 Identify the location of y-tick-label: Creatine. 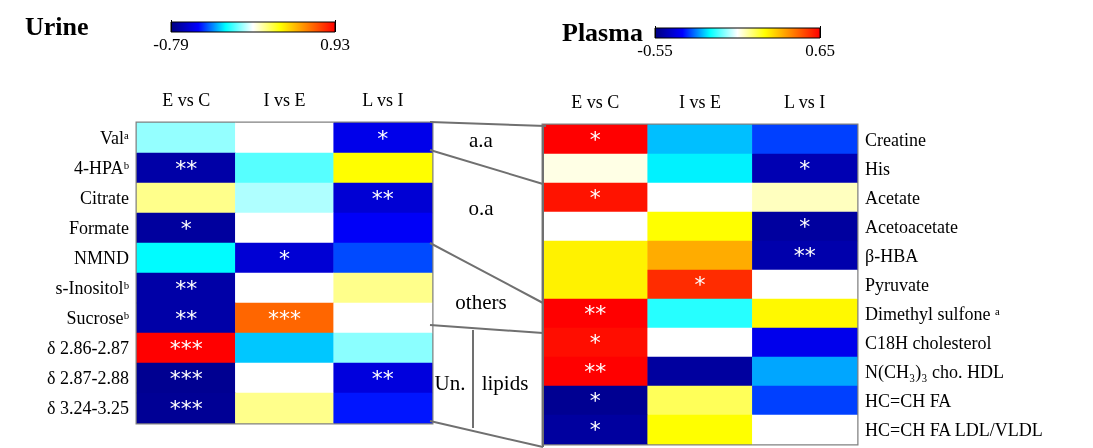
(895, 139).